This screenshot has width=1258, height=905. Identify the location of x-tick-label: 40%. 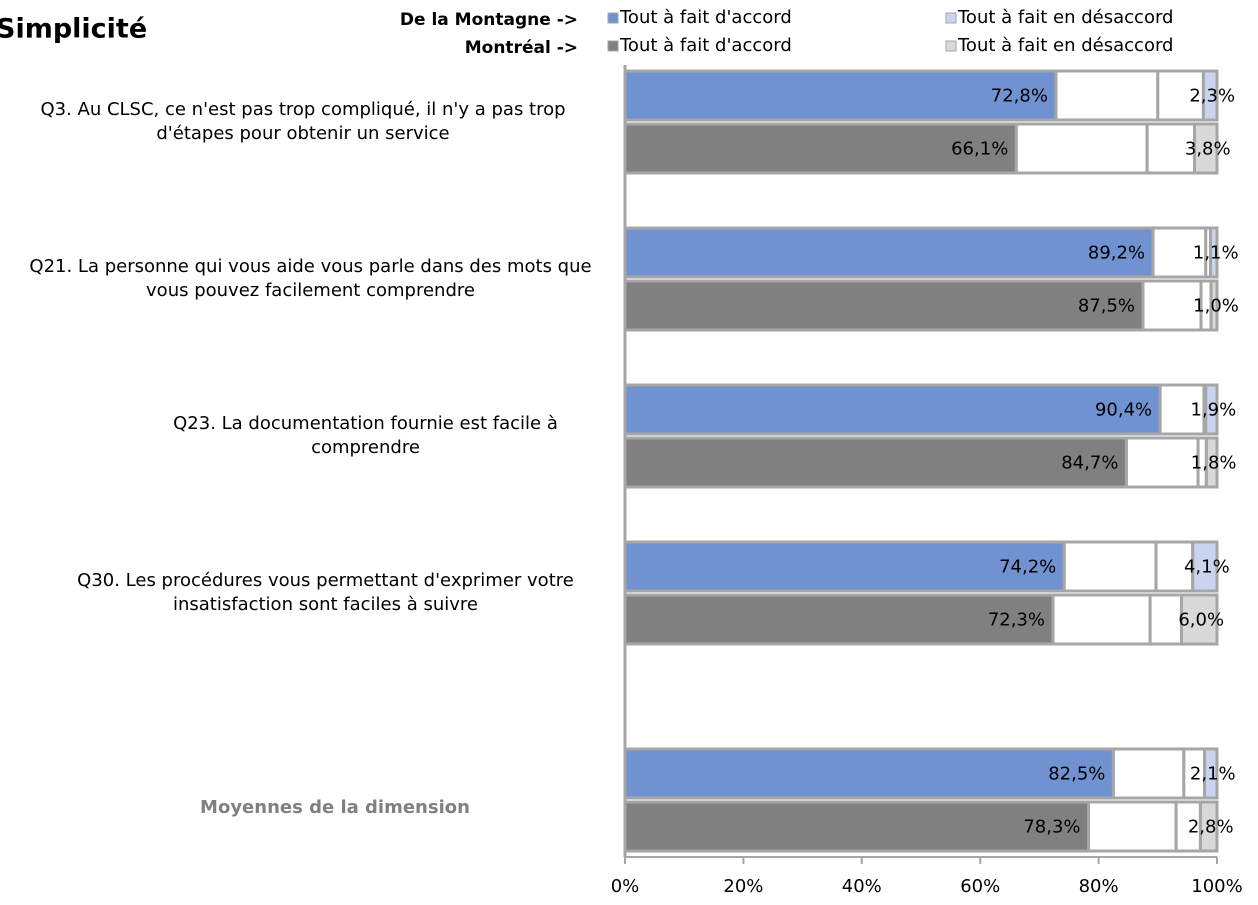
(862, 886).